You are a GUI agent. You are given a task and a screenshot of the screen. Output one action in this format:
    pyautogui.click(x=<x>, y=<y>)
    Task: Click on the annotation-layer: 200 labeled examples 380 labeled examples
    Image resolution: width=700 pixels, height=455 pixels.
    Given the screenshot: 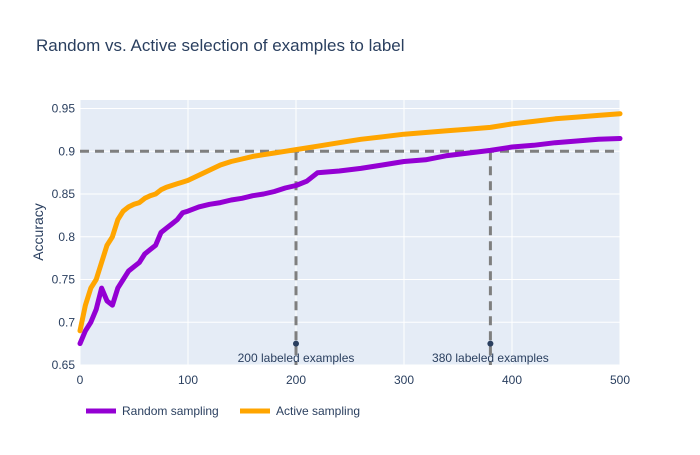 What is the action you would take?
    pyautogui.click(x=393, y=358)
    